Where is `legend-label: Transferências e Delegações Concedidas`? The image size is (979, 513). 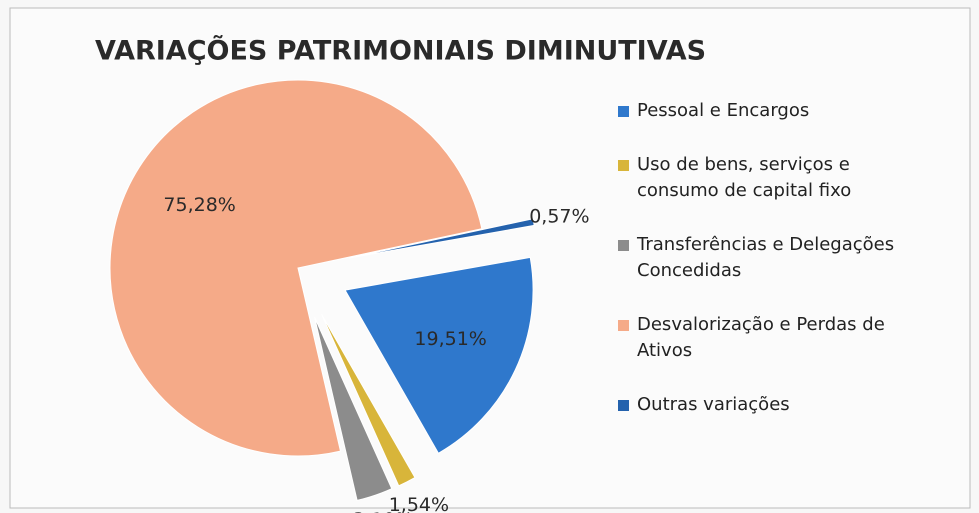
legend-label: Transferências e Delegações Concedidas is located at coordinates (766, 257).